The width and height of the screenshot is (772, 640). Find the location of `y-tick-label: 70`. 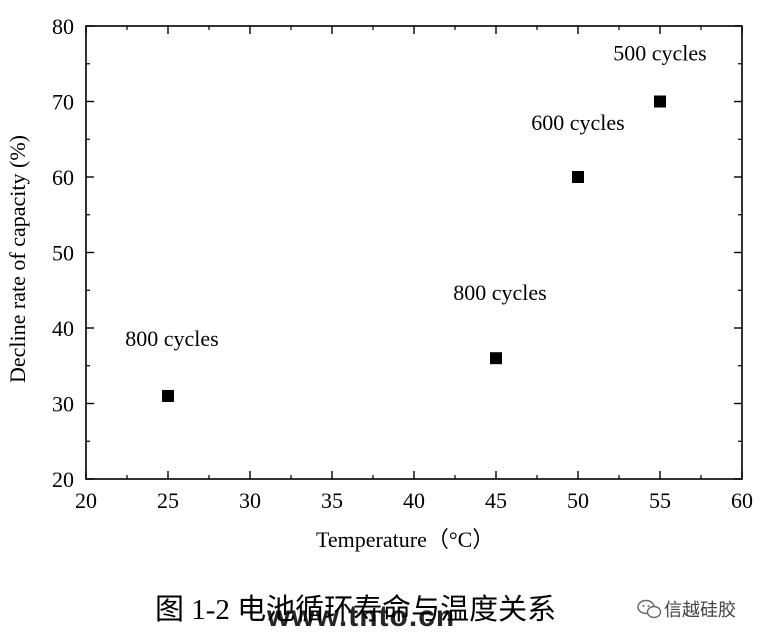

y-tick-label: 70 is located at coordinates (63, 102).